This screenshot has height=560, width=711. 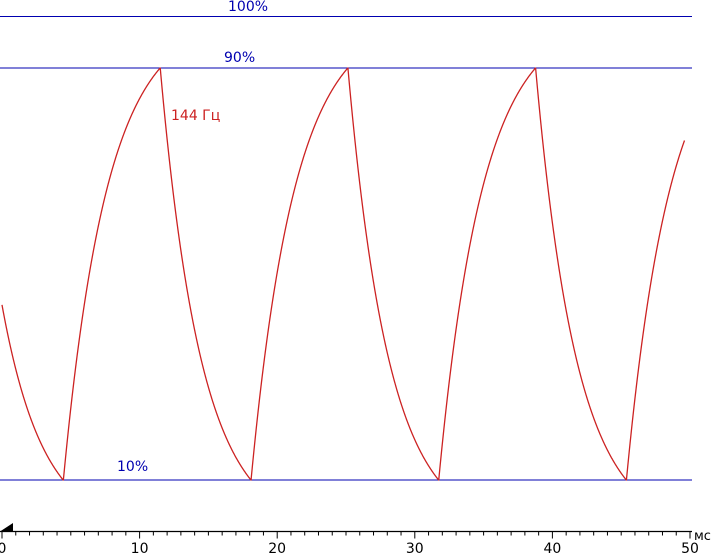 What do you see at coordinates (690, 549) in the screenshot?
I see `x-tick-label: 50` at bounding box center [690, 549].